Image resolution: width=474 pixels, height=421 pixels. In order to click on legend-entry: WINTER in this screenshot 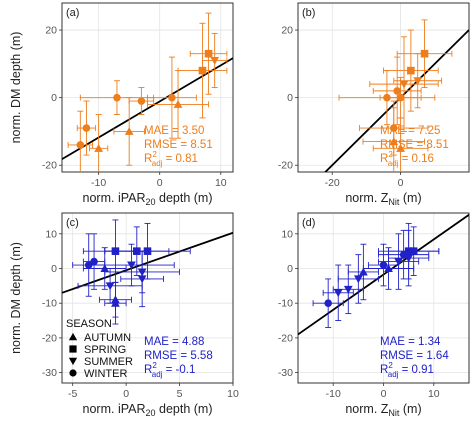, I will do `click(105, 374)`.